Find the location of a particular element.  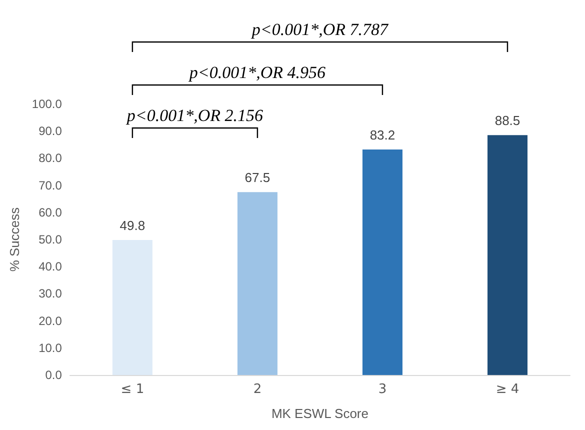

x-tick-label: 2 is located at coordinates (257, 389).